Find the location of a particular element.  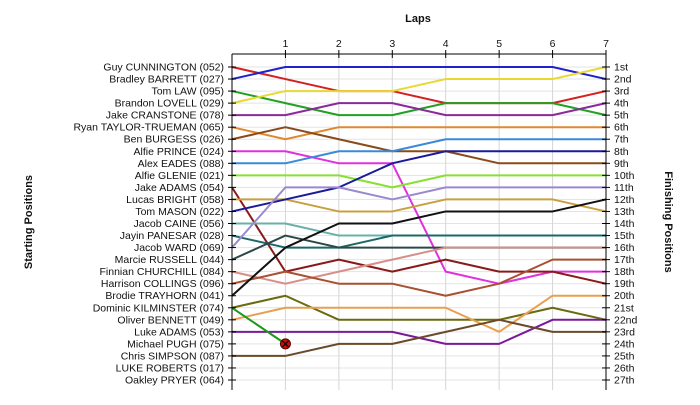

finish-position-label: 26th is located at coordinates (624, 368).